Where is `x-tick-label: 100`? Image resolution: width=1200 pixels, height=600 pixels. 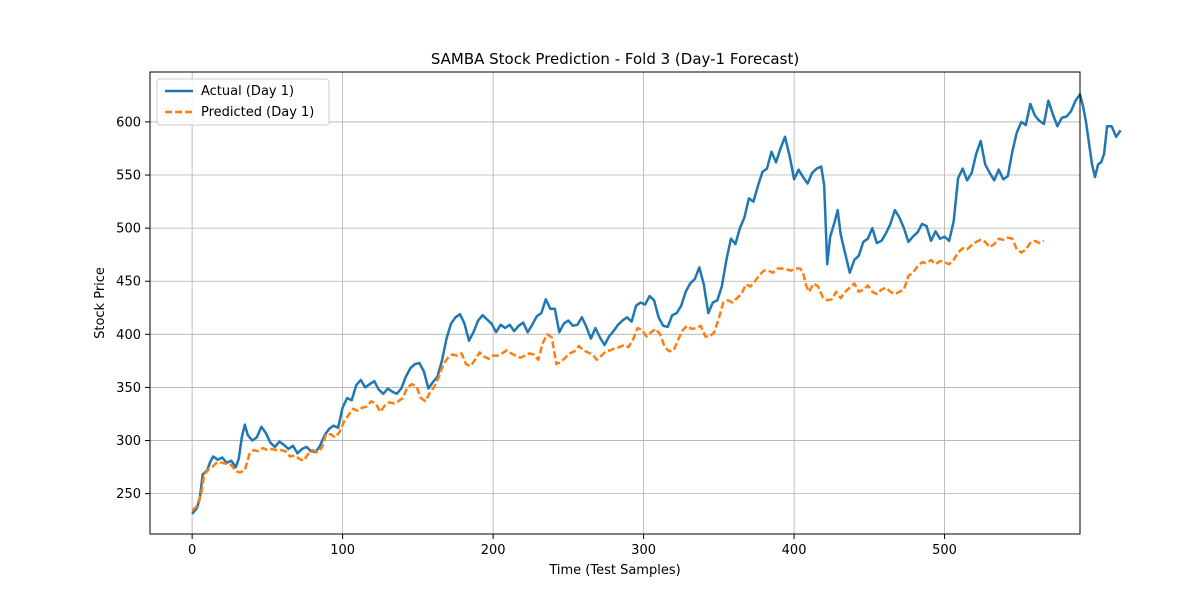 x-tick-label: 100 is located at coordinates (342, 550).